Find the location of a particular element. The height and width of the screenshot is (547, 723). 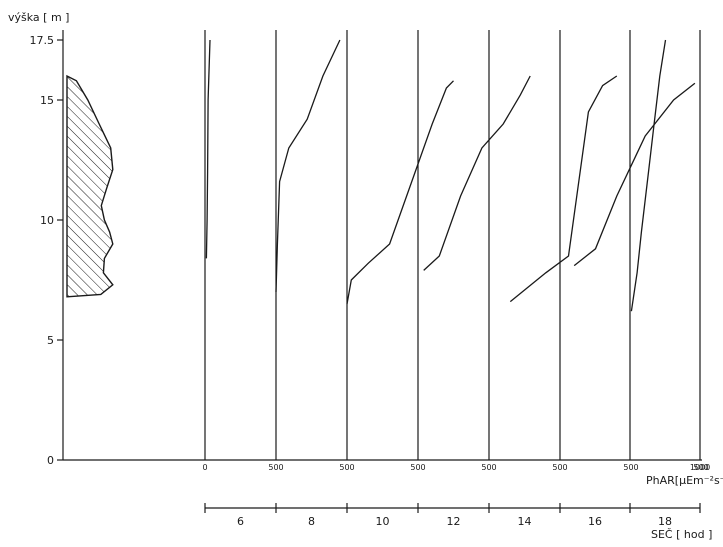

panel-tick-label: 0 is located at coordinates (204, 467).